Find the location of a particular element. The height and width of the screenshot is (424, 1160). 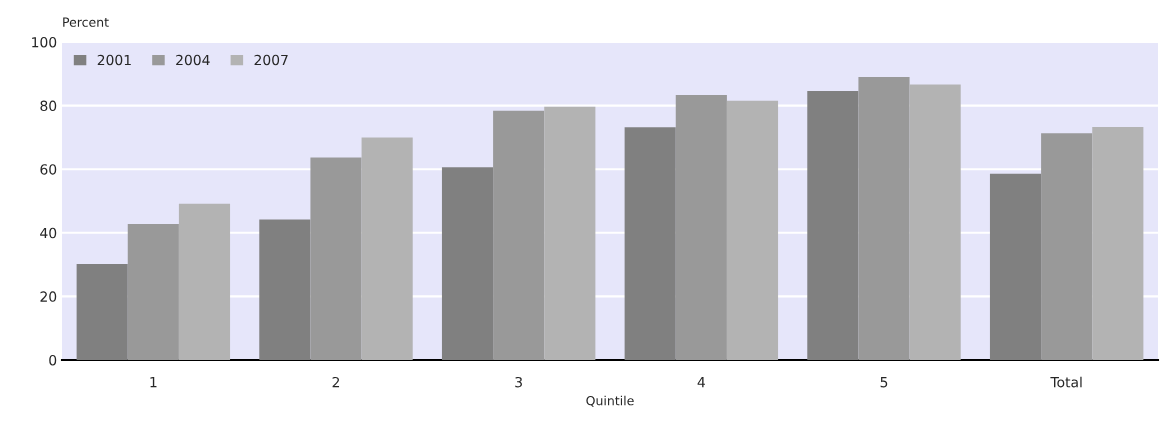

y-tick-label: 60 is located at coordinates (48, 169).